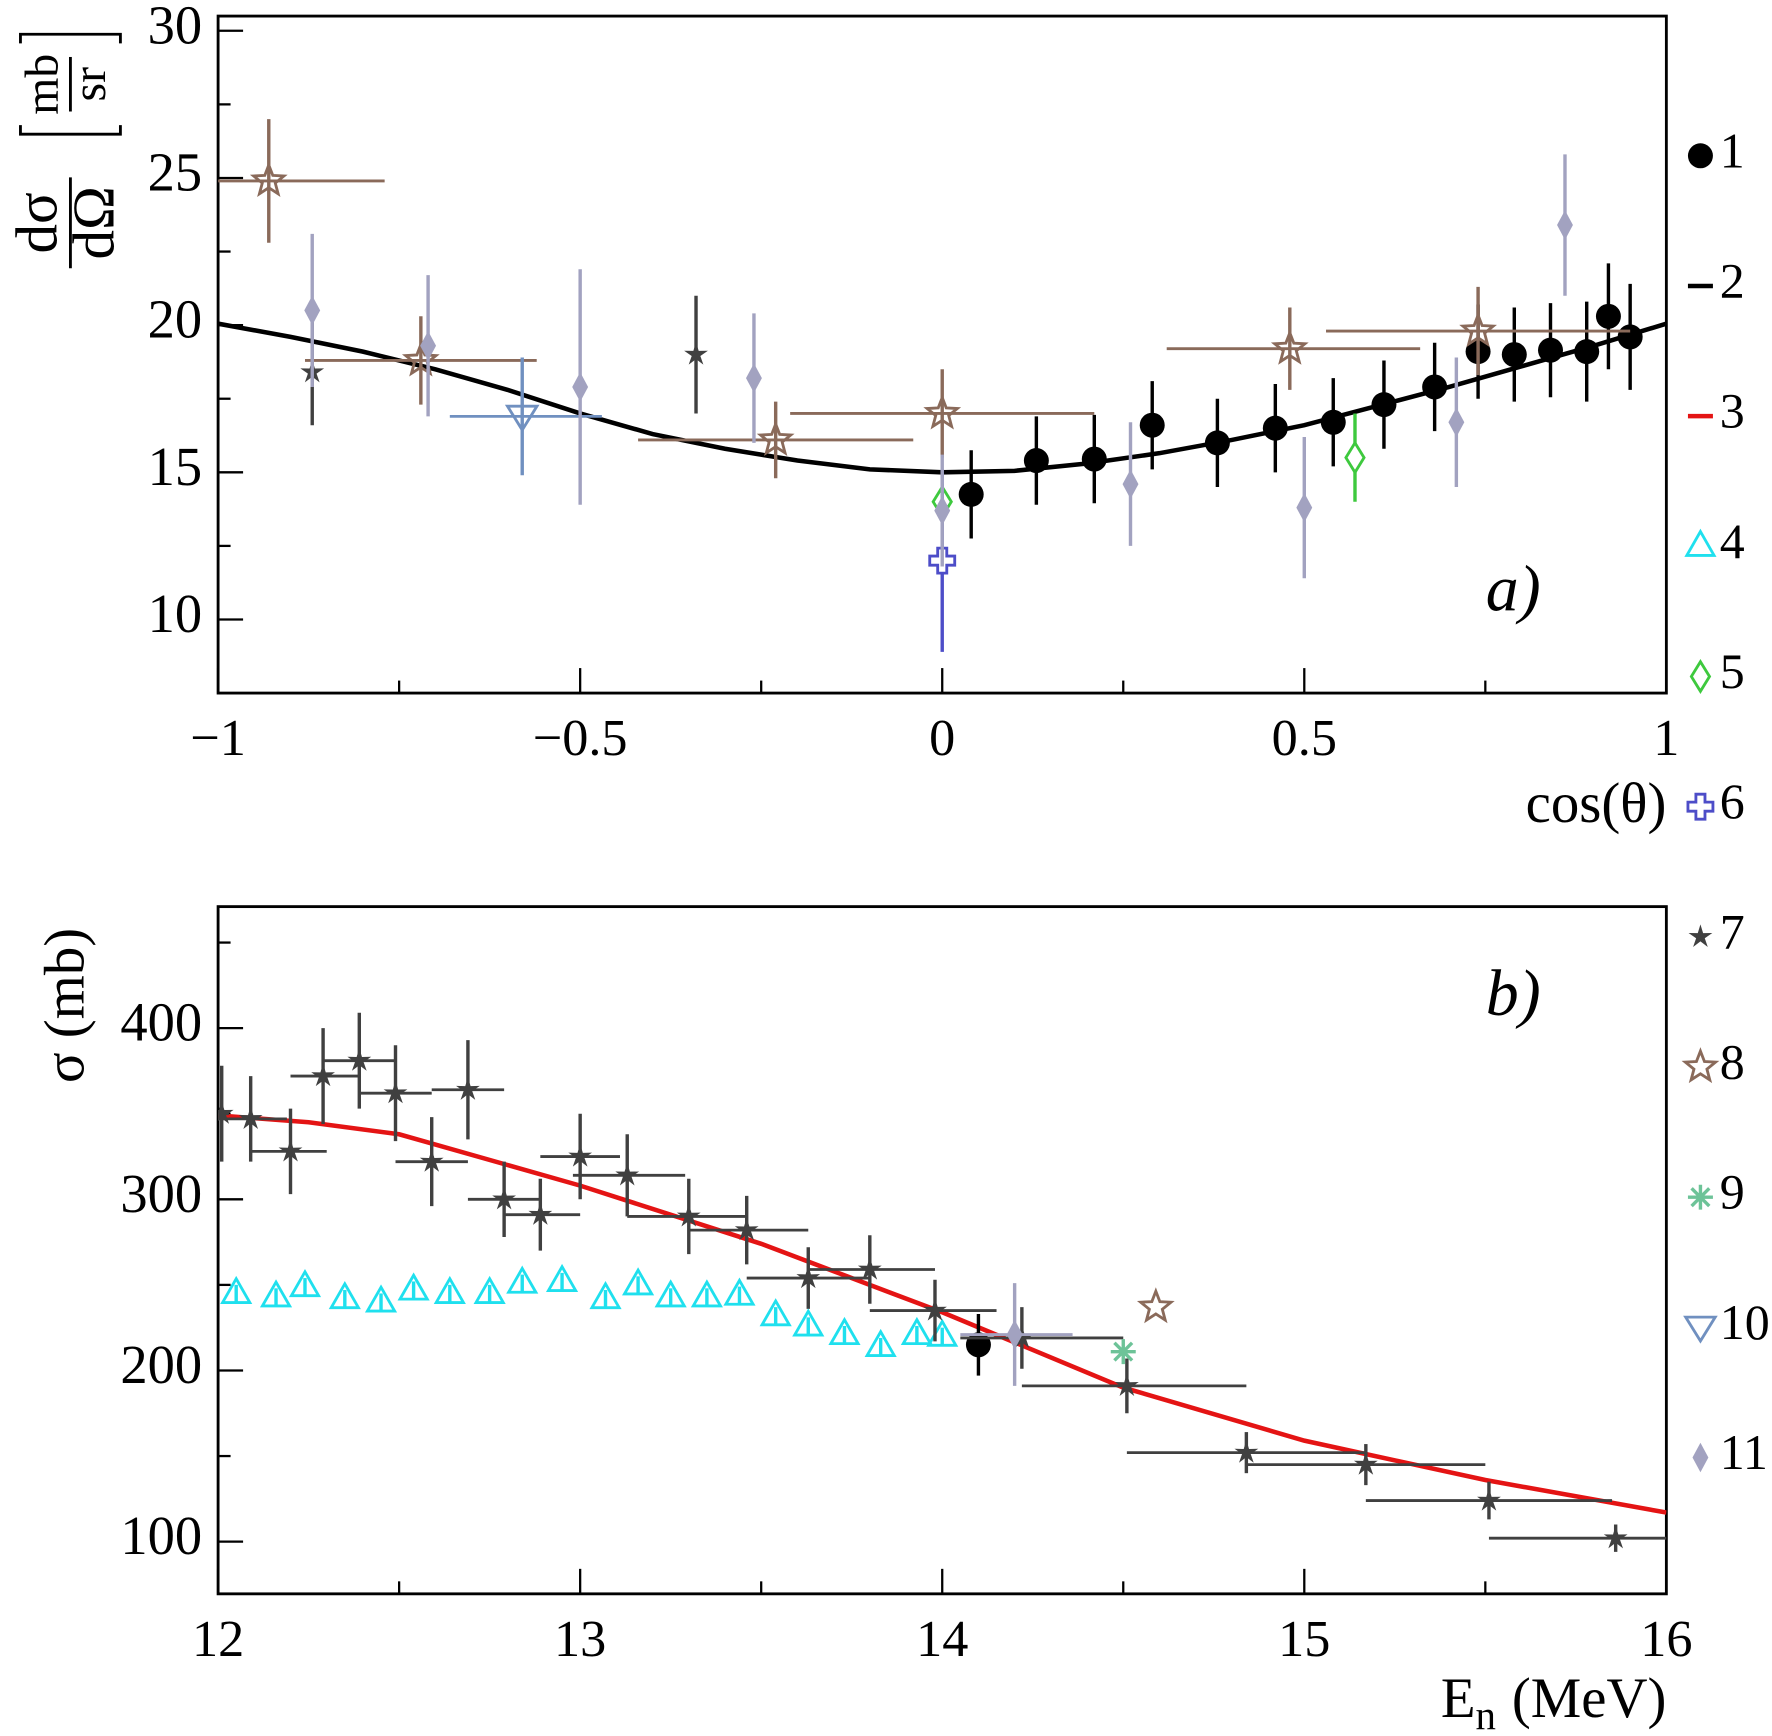 The image size is (1772, 1736). What do you see at coordinates (64, 1005) in the screenshot?
I see `y-axis-title: σ (mb)` at bounding box center [64, 1005].